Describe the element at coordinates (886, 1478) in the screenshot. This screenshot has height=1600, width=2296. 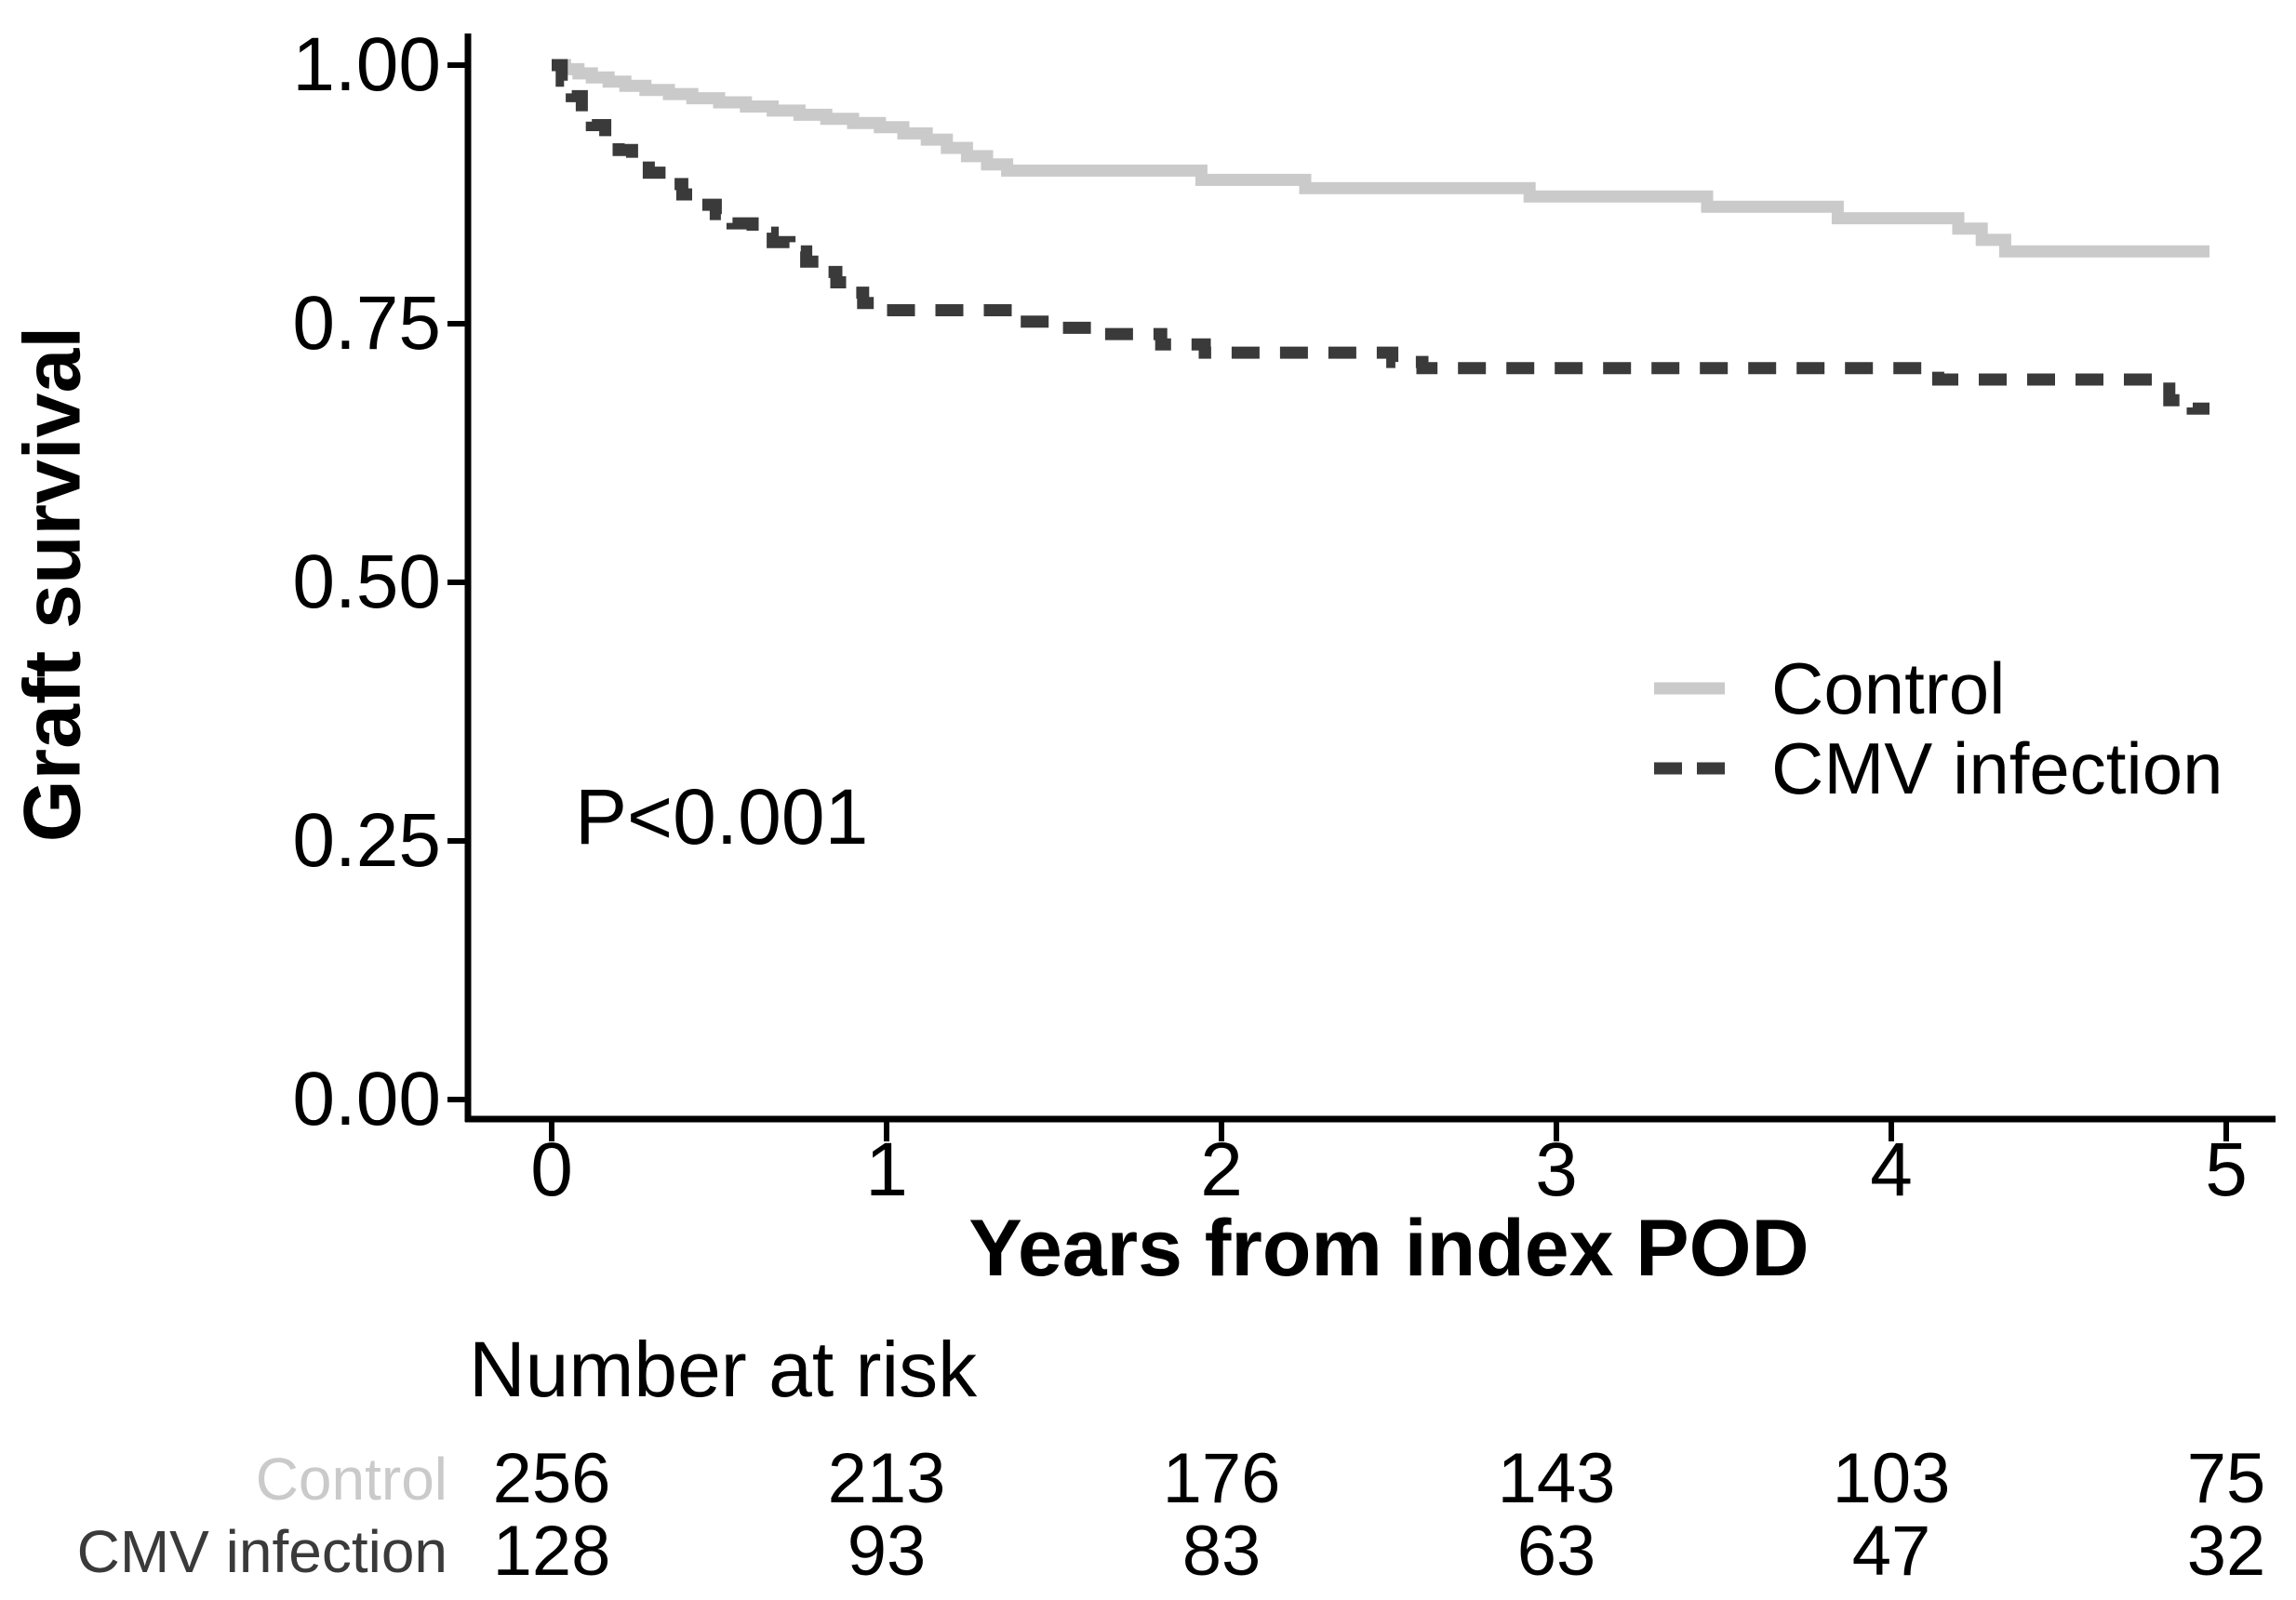
I see `risk-count: 213` at that location.